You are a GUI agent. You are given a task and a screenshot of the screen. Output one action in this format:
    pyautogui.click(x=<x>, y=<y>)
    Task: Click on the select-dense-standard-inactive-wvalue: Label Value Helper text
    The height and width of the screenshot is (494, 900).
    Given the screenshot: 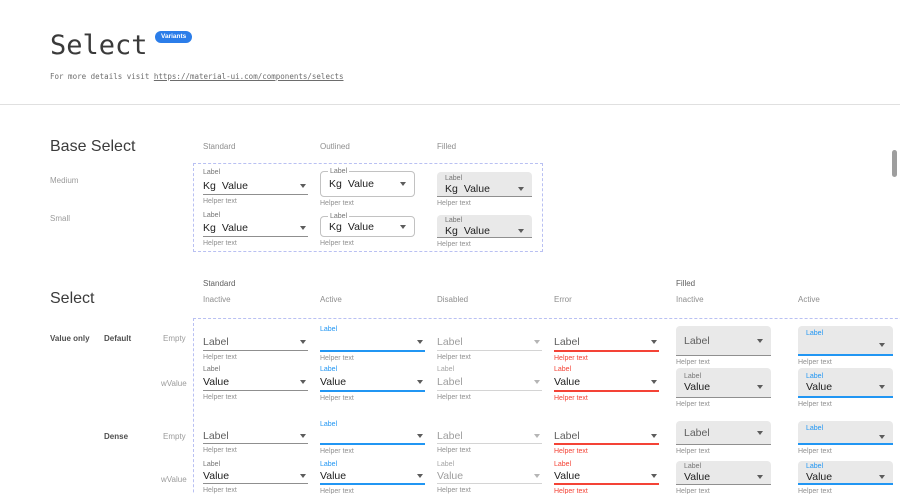 What is the action you would take?
    pyautogui.click(x=255, y=477)
    